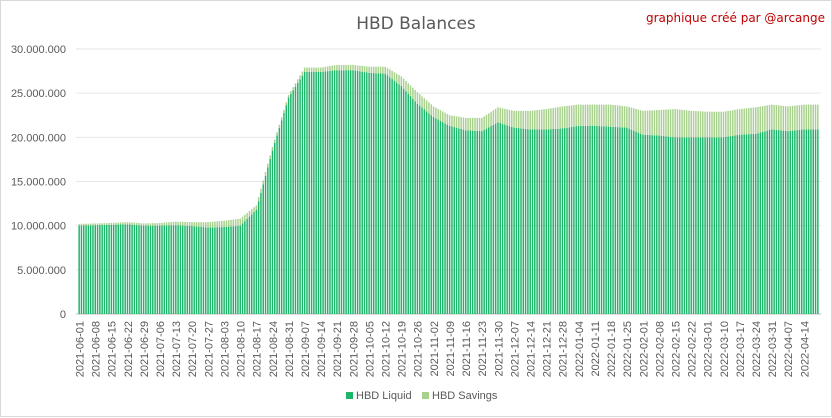  What do you see at coordinates (693, 349) in the screenshot?
I see `x-tick-label: 2022-02-22` at bounding box center [693, 349].